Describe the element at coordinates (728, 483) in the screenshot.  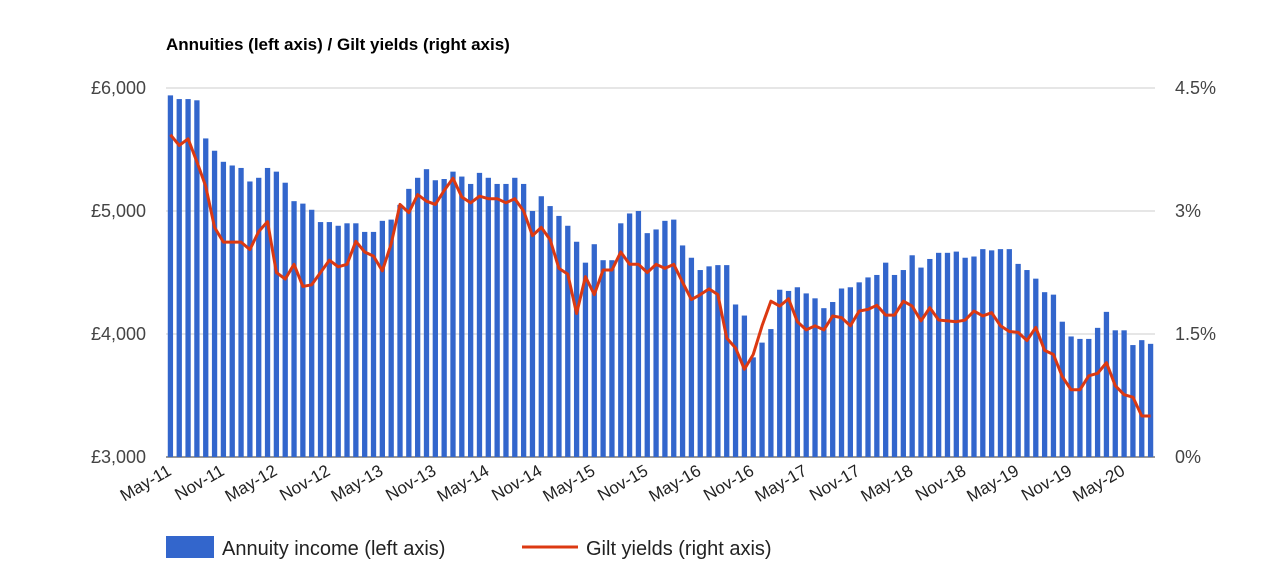
I see `x-tick-label: Nov-16` at that location.